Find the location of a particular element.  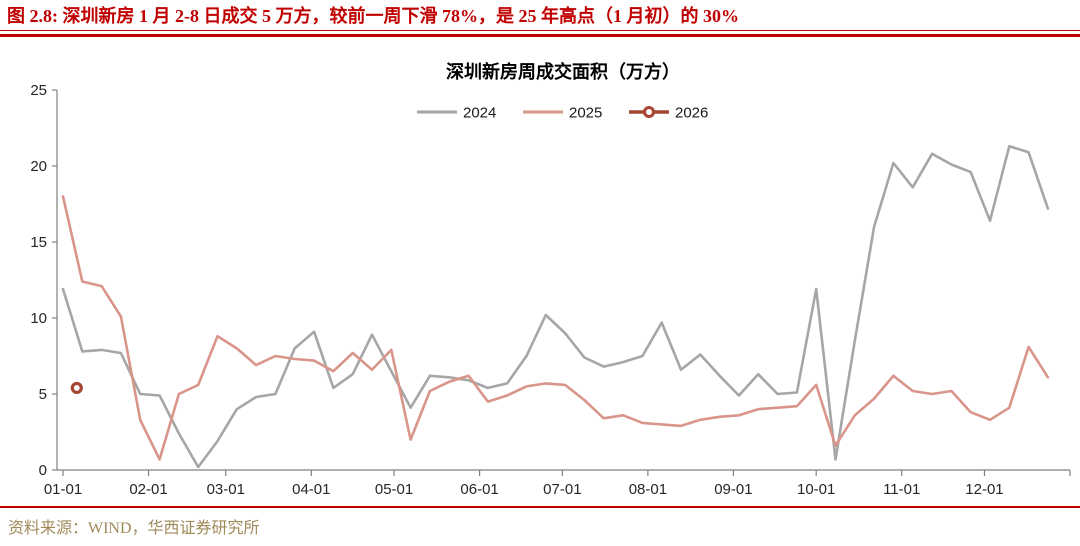

chart-title: 深圳新房周成交面积（万方） is located at coordinates (563, 71).